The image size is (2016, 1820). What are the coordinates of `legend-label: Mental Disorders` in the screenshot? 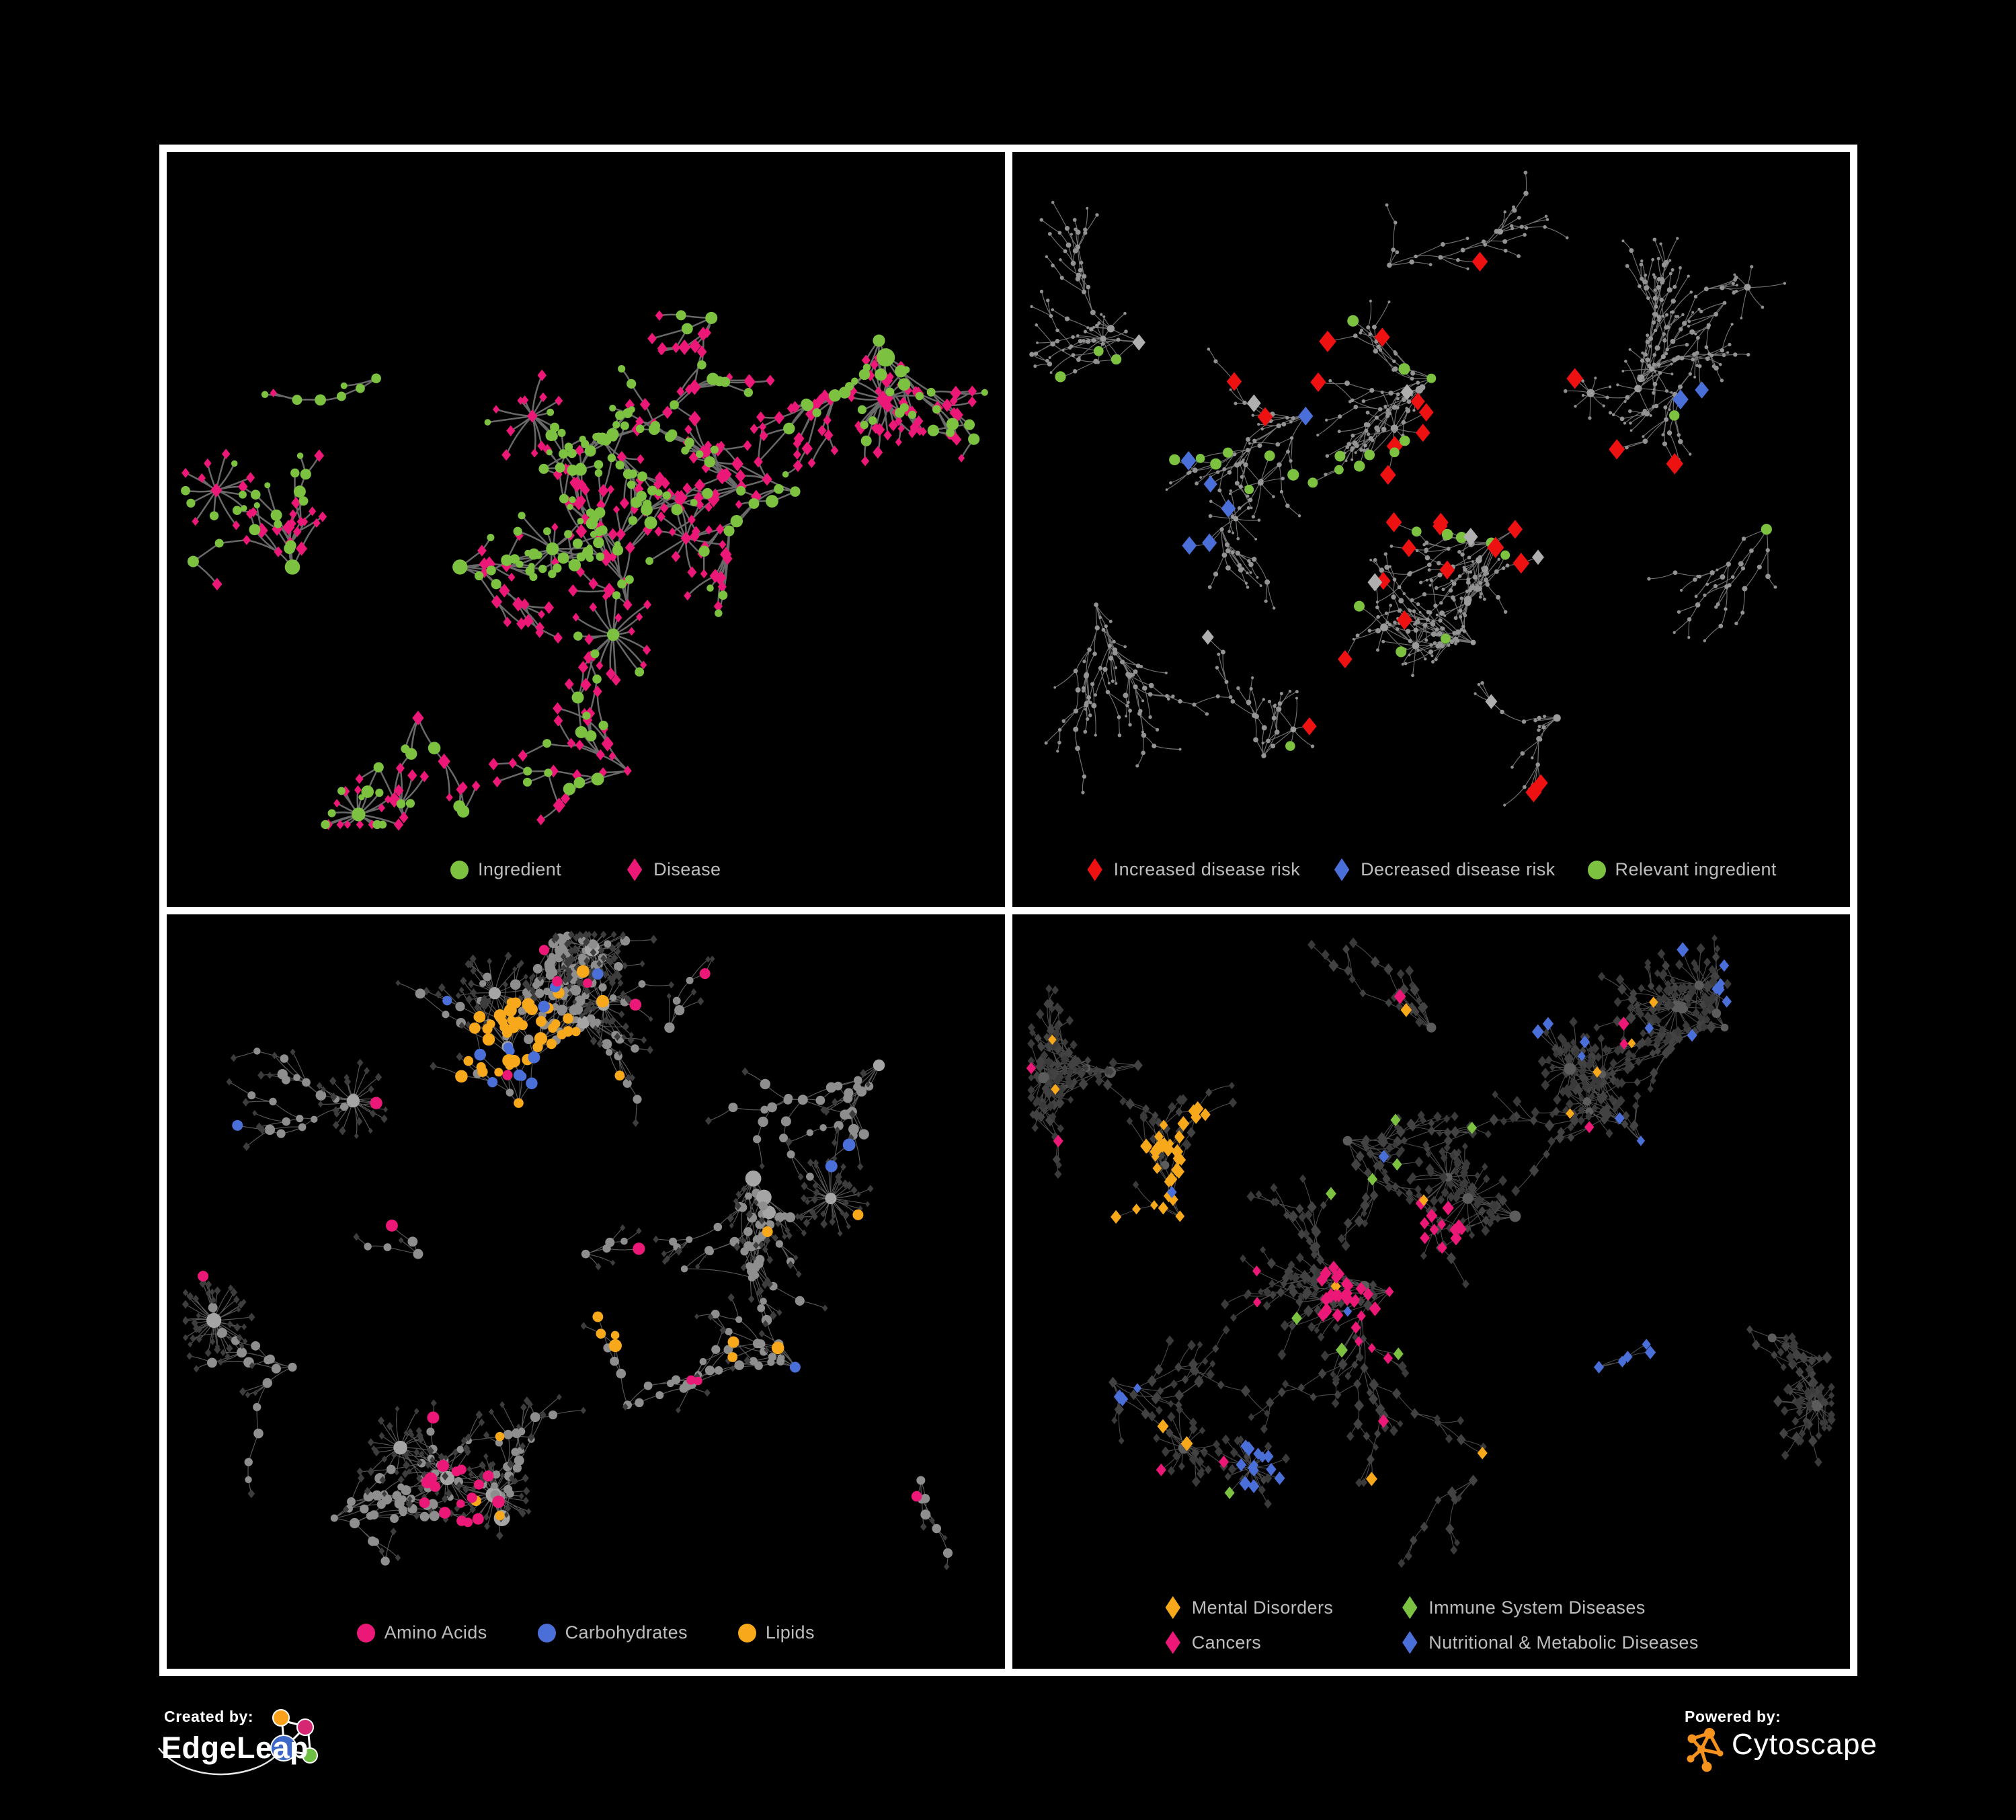 It's located at (1262, 1607).